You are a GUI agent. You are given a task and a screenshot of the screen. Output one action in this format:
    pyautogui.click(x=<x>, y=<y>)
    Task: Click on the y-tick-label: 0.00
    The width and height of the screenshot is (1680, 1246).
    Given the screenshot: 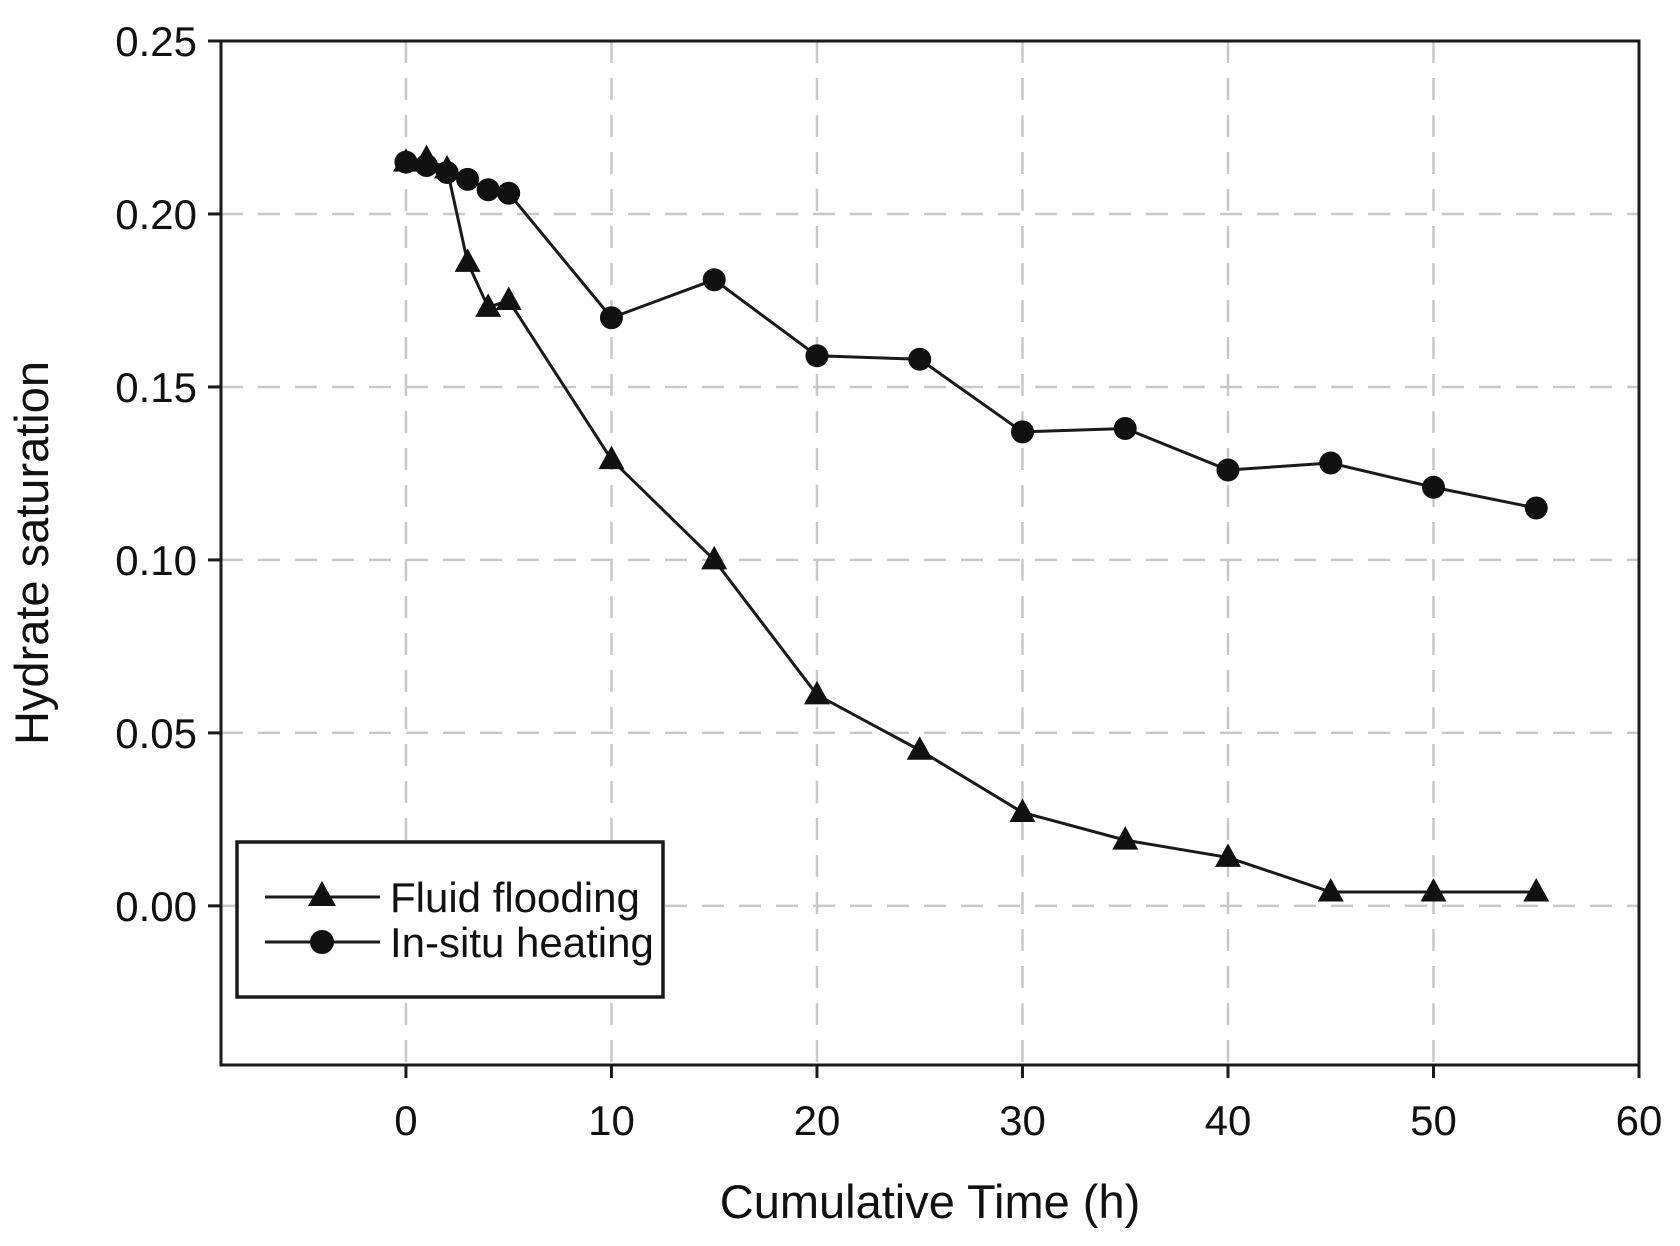 What is the action you would take?
    pyautogui.click(x=156, y=906)
    